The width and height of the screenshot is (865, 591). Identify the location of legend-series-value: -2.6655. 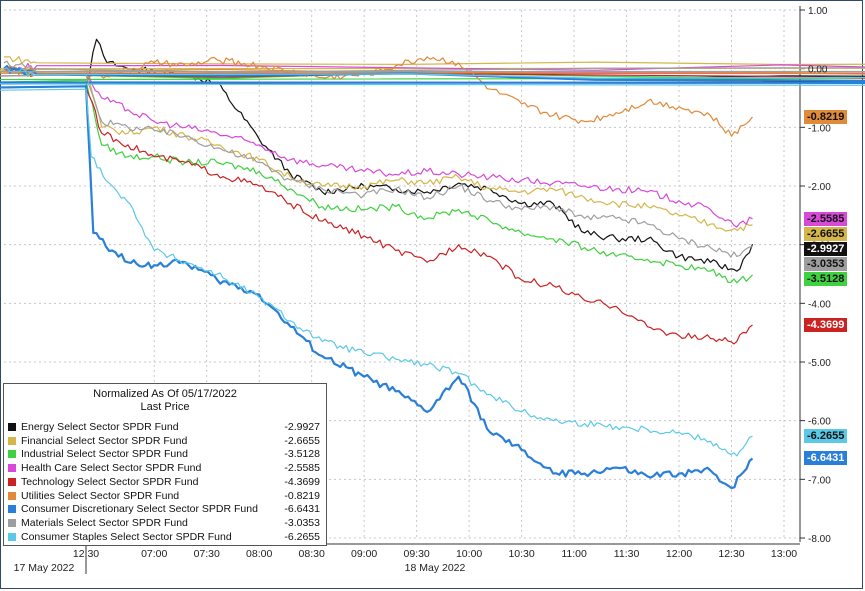
(302, 440).